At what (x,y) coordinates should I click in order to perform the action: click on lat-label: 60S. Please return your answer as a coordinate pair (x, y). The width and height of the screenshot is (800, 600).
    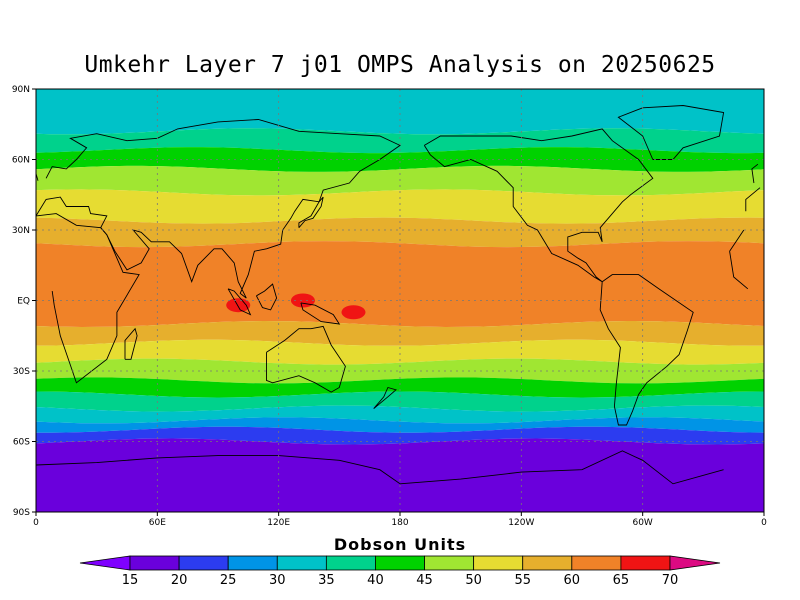
    Looking at the image, I should click on (21, 443).